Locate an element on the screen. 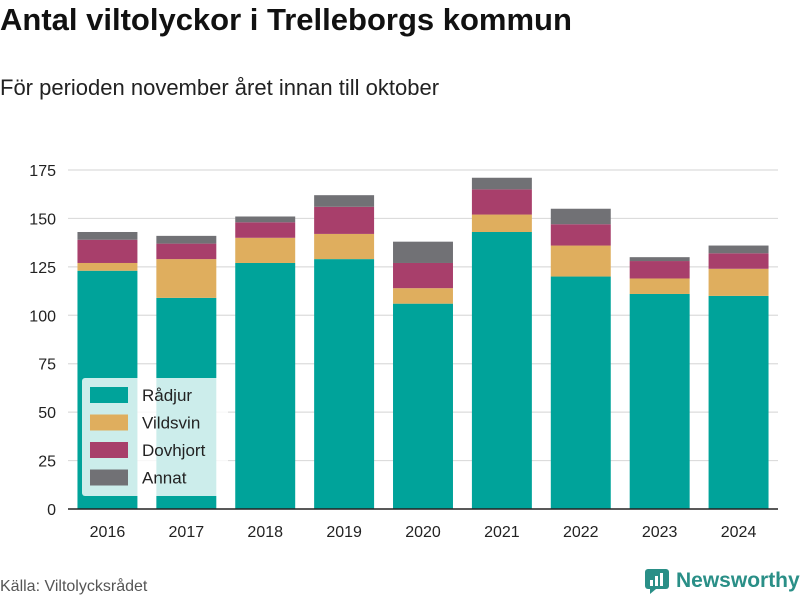 This screenshot has height=600, width=800. newsworthy-logo-icon is located at coordinates (657, 581).